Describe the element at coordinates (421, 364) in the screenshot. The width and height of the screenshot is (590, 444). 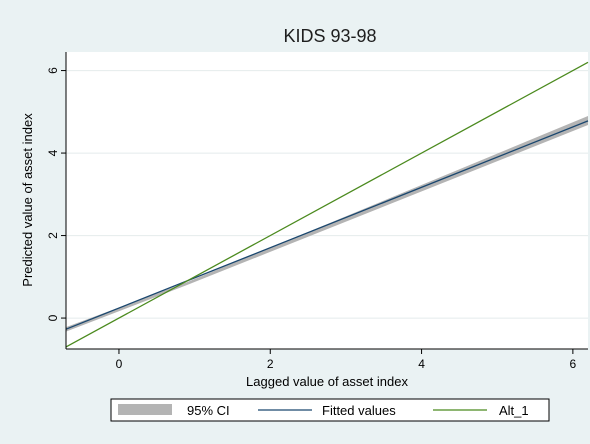
I see `x-tick-label-4: 4` at that location.